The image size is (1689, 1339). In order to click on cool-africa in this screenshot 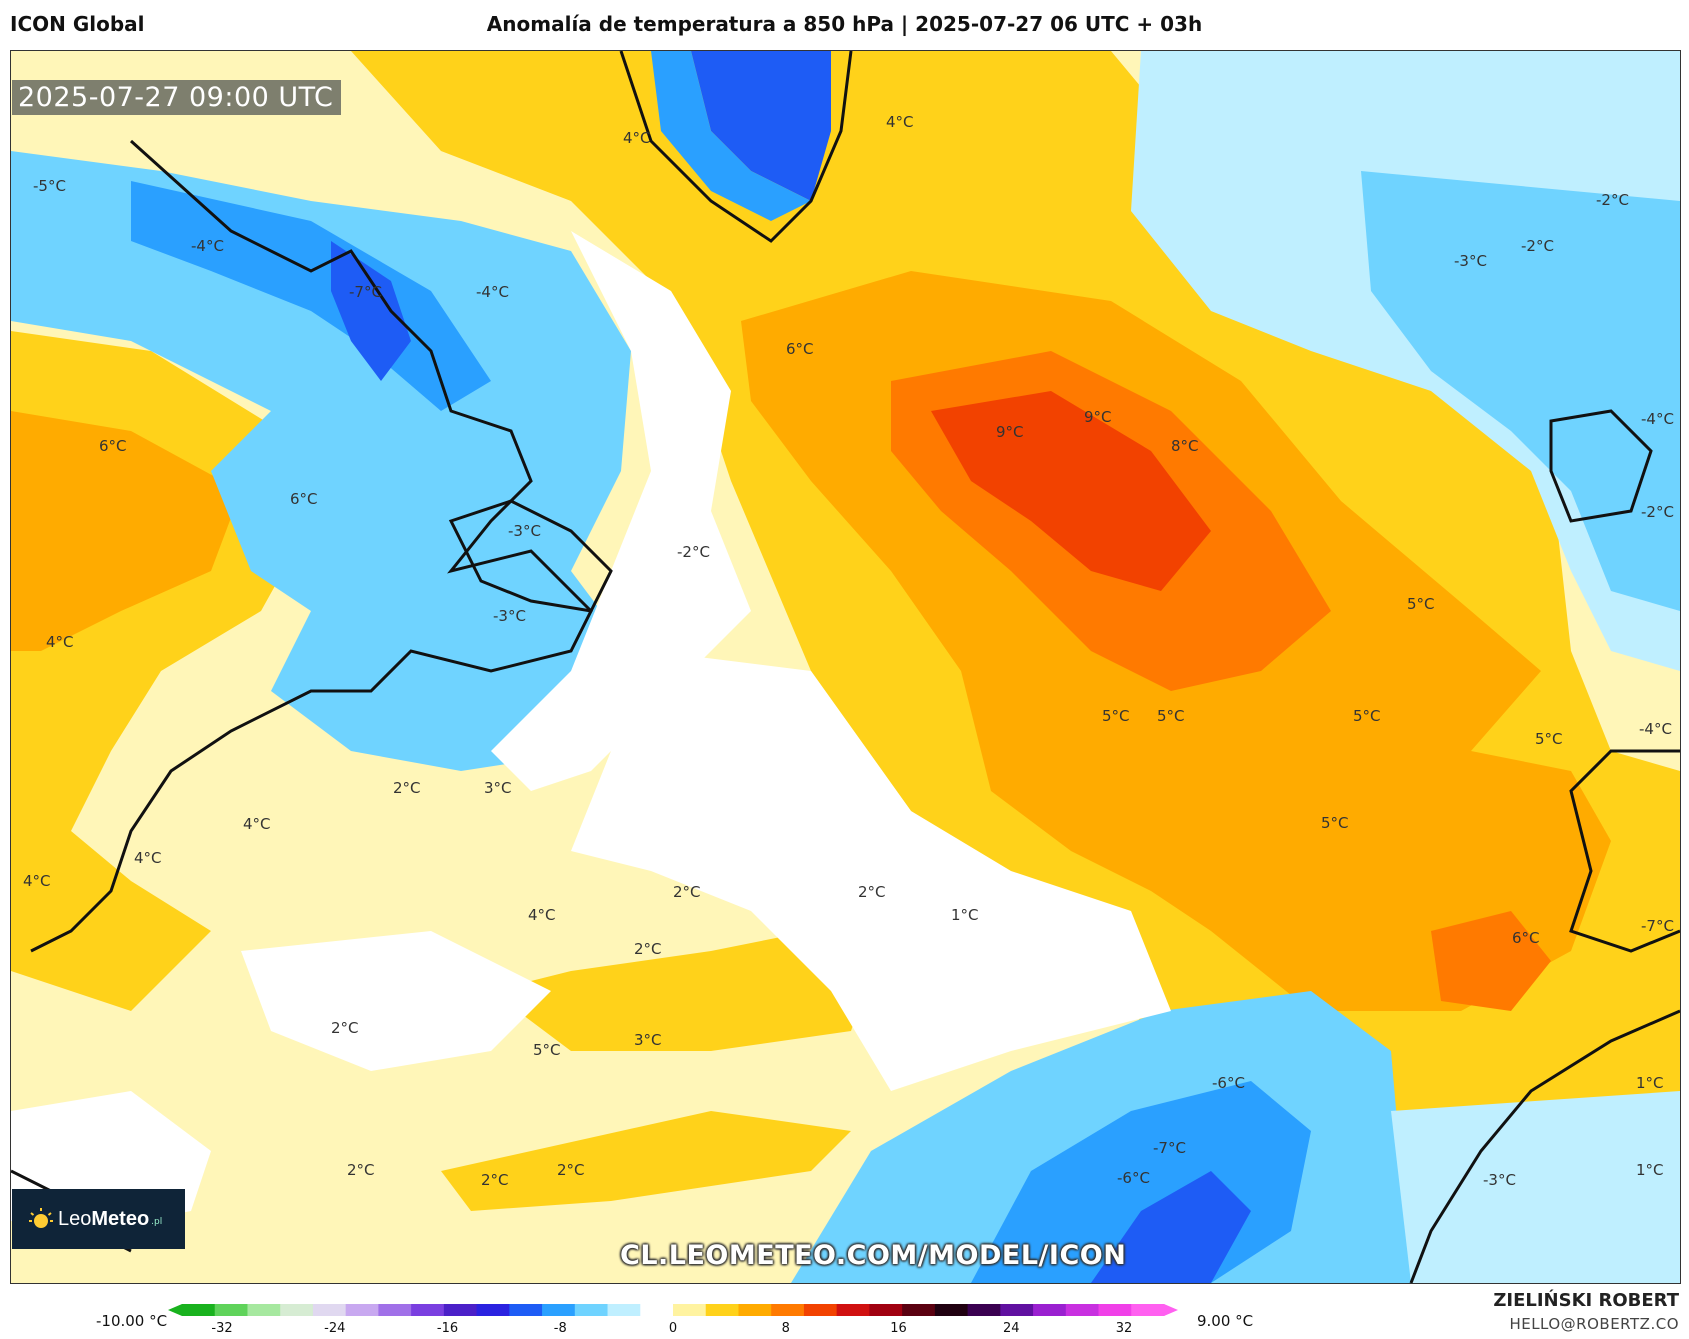, I will do `click(1535, 1187)`.